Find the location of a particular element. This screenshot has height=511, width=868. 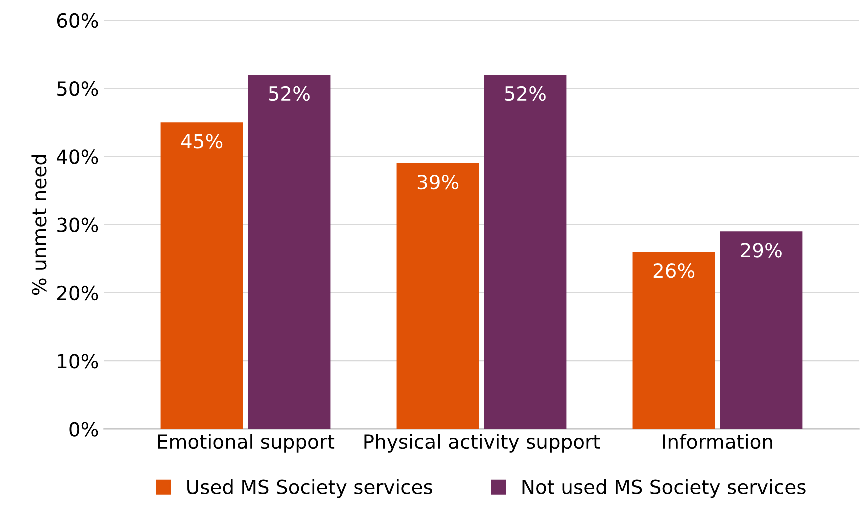

data-label: 26% is located at coordinates (674, 271).